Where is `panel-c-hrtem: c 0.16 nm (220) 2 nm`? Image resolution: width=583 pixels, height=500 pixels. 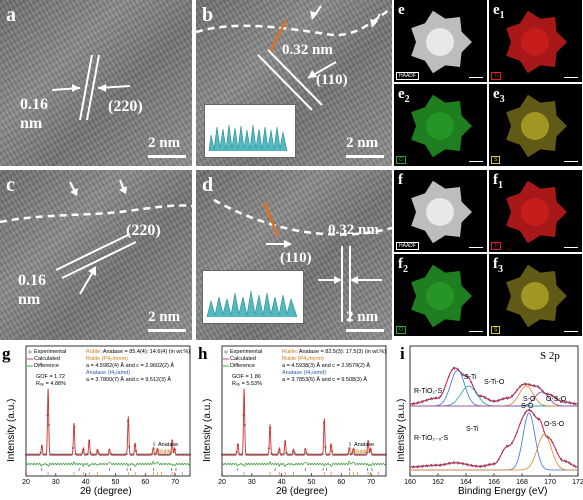
panel-c-hrtem: c 0.16 nm (220) 2 nm is located at coordinates (96, 255).